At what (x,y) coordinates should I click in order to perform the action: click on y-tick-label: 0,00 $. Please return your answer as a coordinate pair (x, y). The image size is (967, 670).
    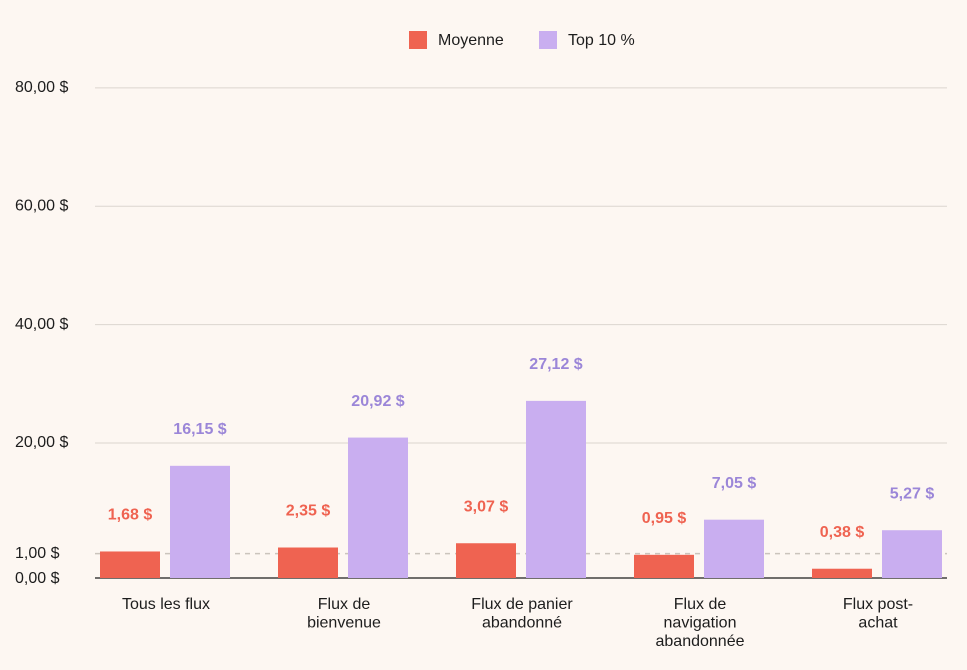
    Looking at the image, I should click on (37, 578).